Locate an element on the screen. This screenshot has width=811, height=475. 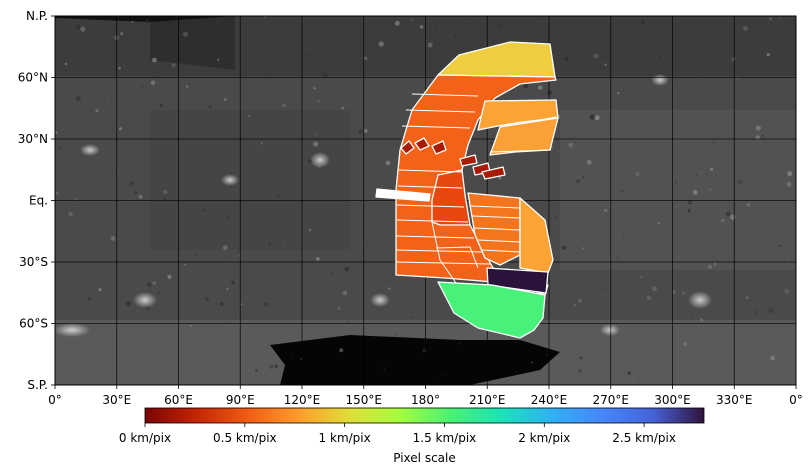
coverage-polygons is located at coordinates (467, 190).